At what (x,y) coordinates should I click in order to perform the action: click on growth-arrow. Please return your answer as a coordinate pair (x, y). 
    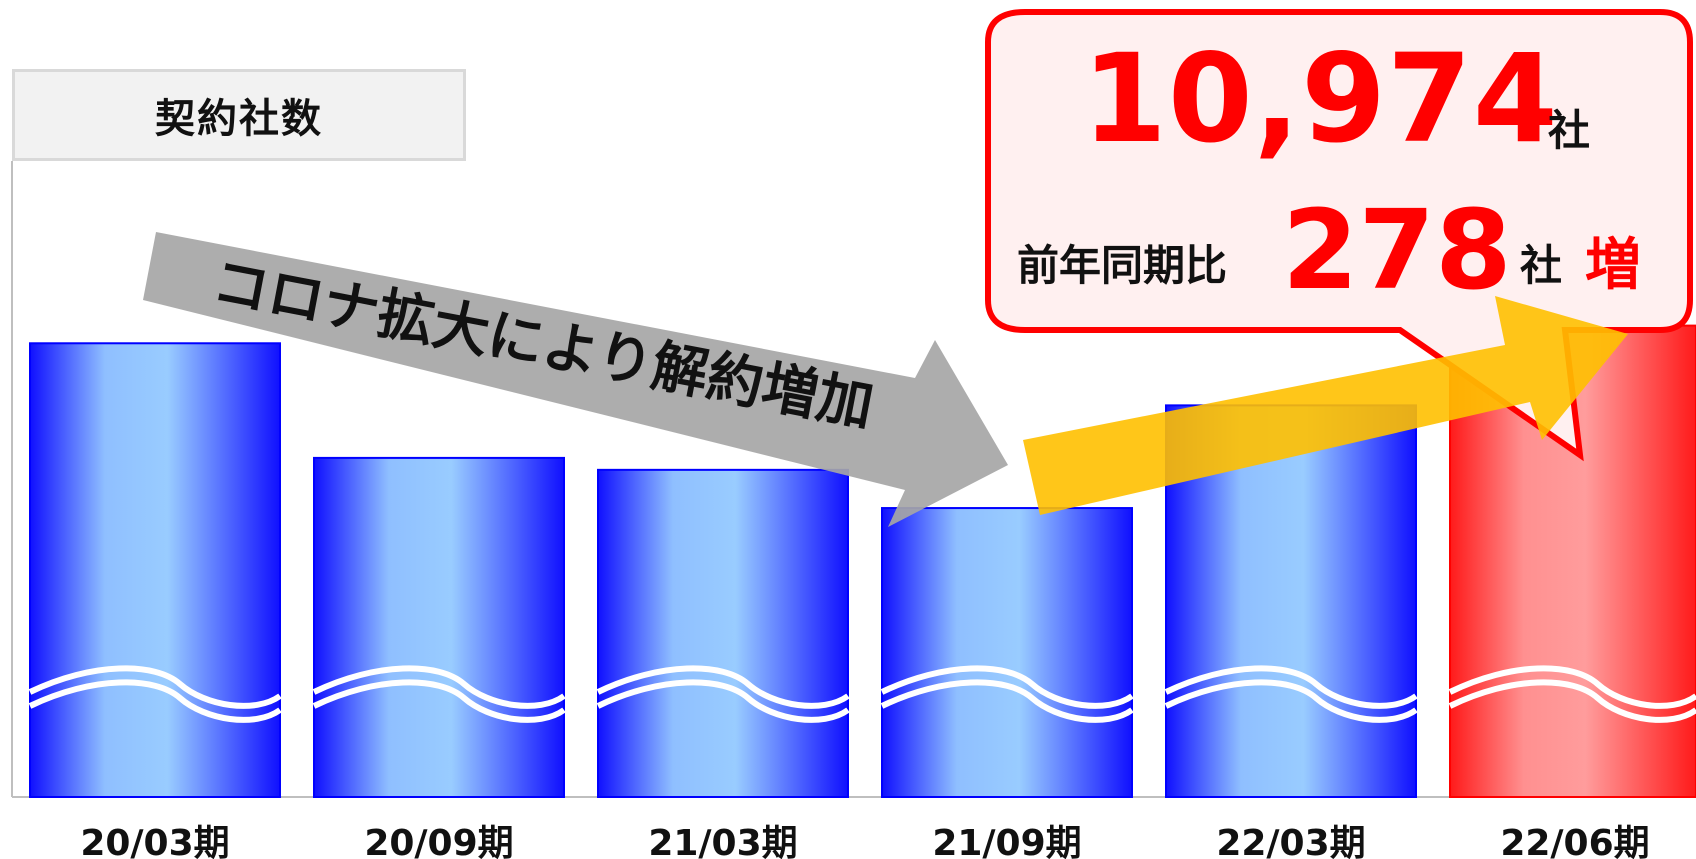
    Looking at the image, I should click on (1325, 405).